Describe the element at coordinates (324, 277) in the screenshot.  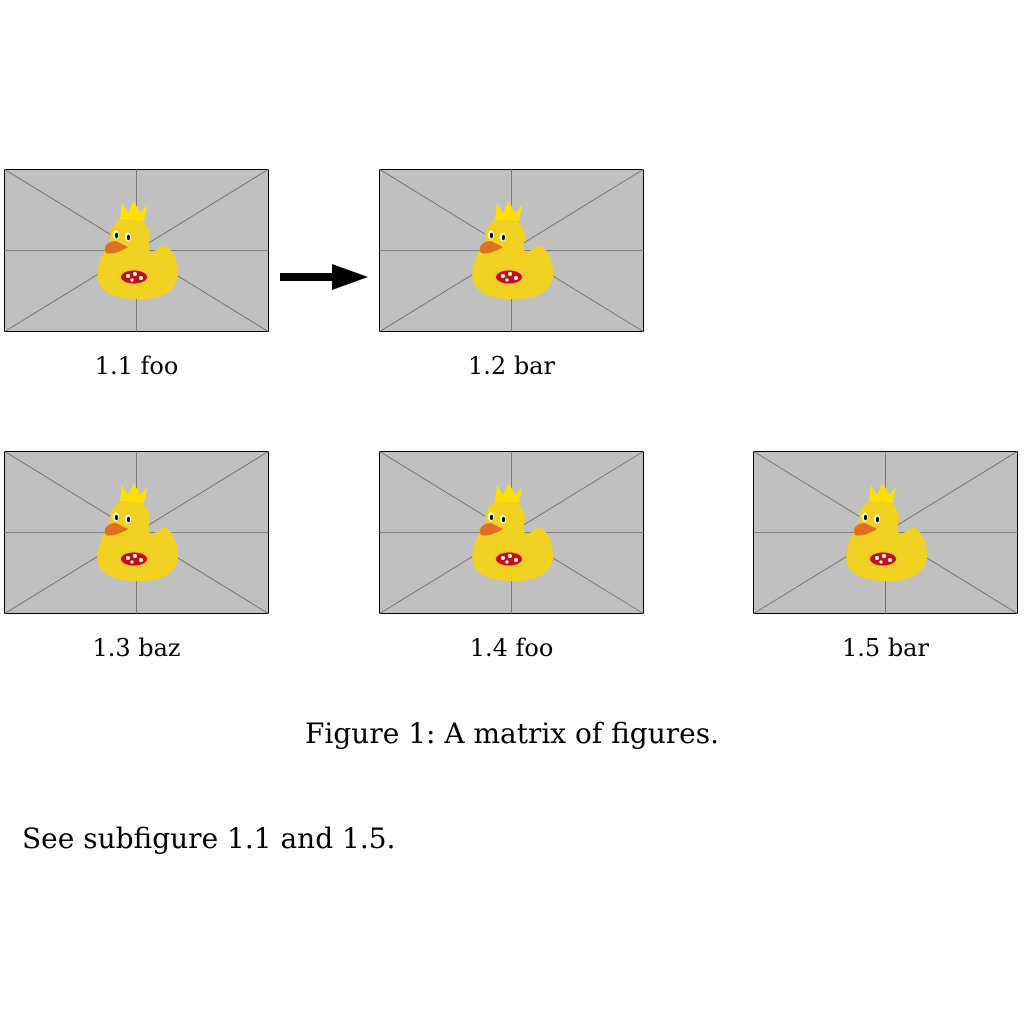
I see `right-arrow-icon` at that location.